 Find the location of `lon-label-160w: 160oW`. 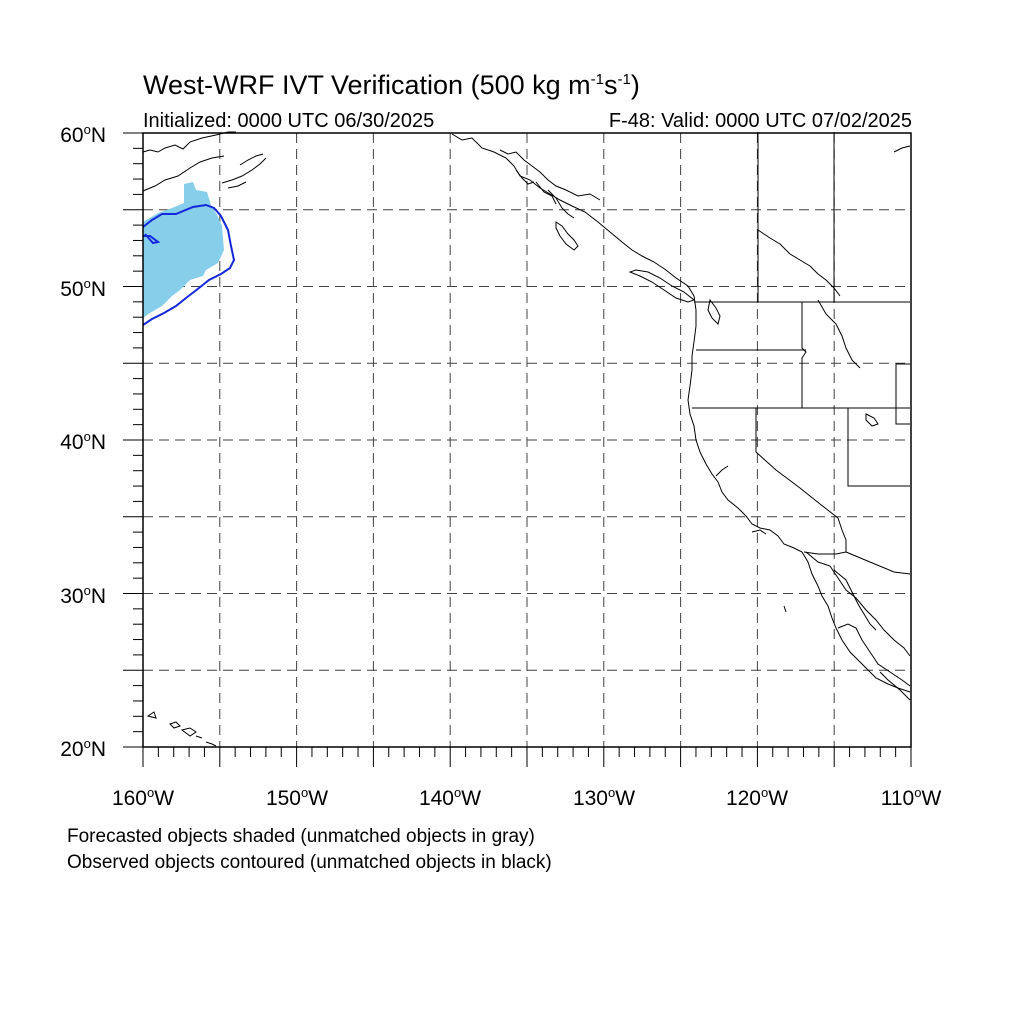

lon-label-160w: 160oW is located at coordinates (143, 797).